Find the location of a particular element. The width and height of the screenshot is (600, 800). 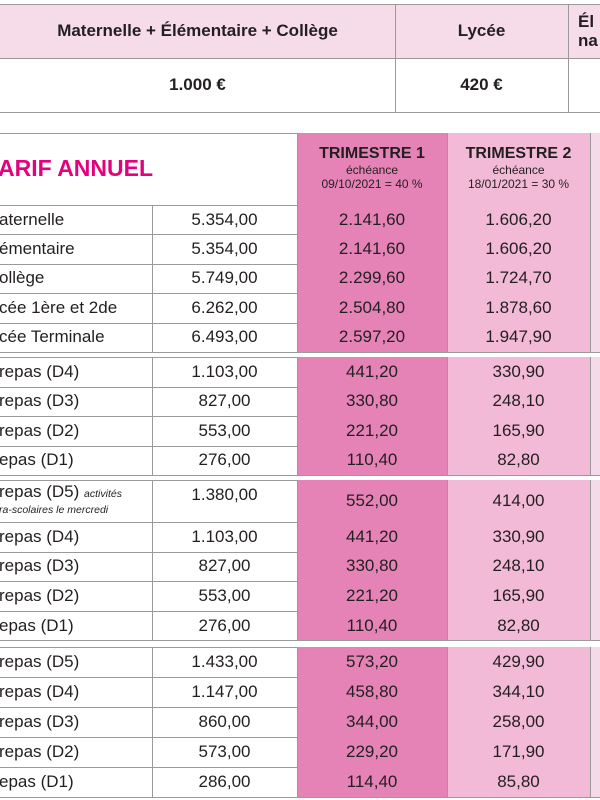

installment: 110,40 is located at coordinates (372, 460).